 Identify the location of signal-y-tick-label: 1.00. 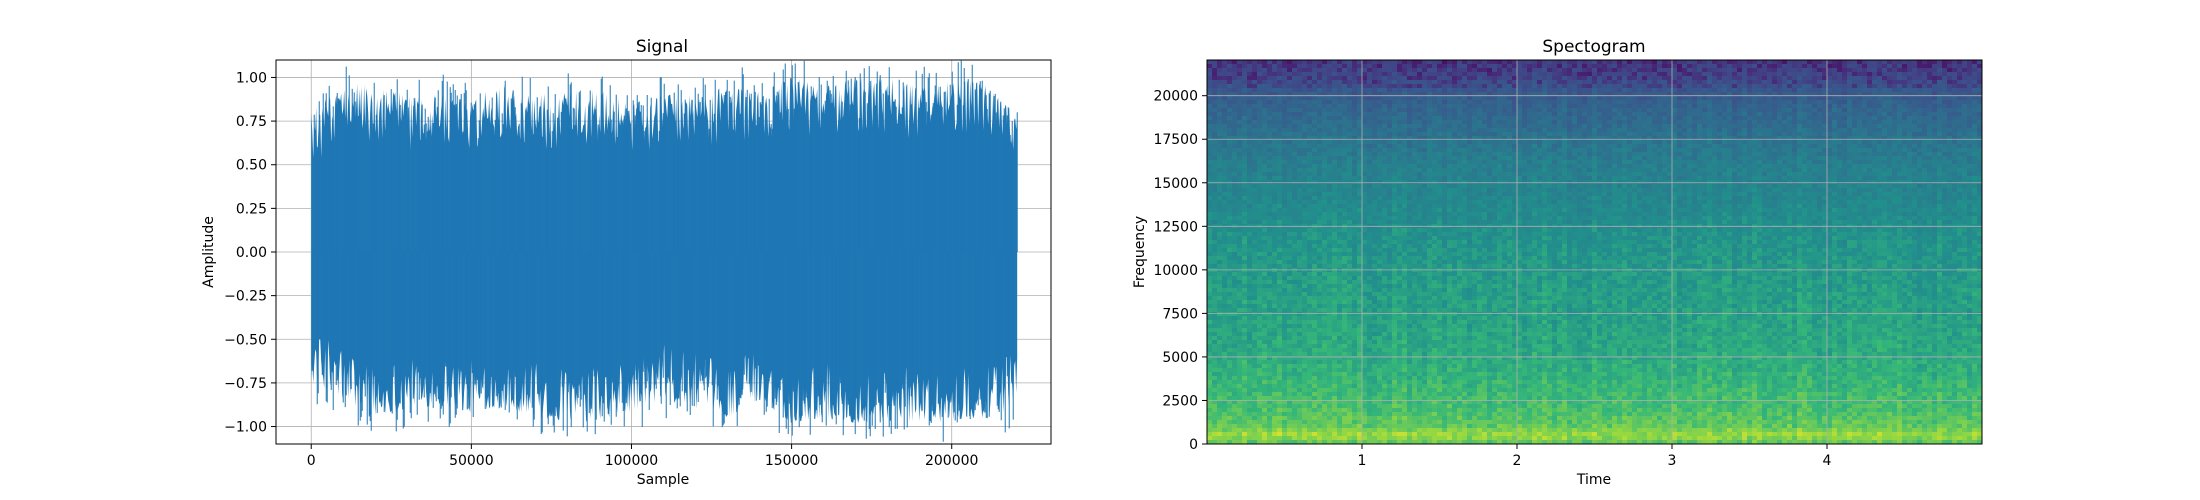
(251, 78).